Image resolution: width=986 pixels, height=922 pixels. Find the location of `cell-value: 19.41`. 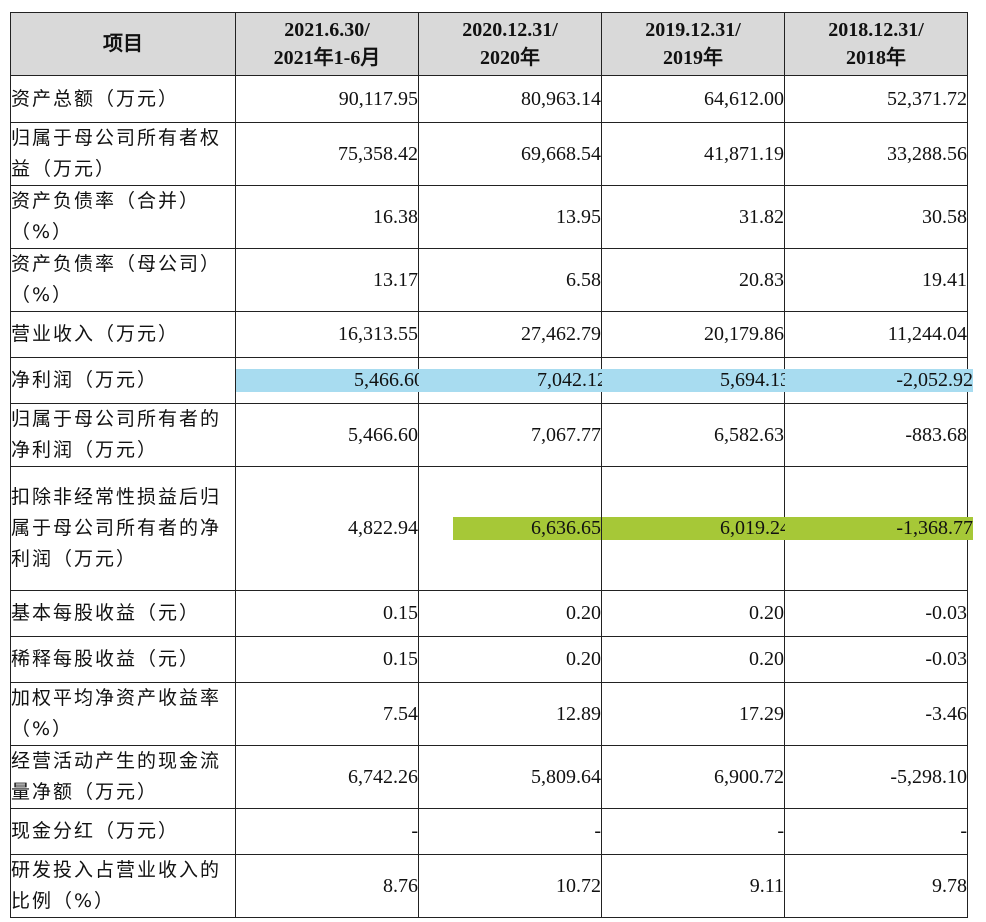

cell-value: 19.41 is located at coordinates (876, 280).